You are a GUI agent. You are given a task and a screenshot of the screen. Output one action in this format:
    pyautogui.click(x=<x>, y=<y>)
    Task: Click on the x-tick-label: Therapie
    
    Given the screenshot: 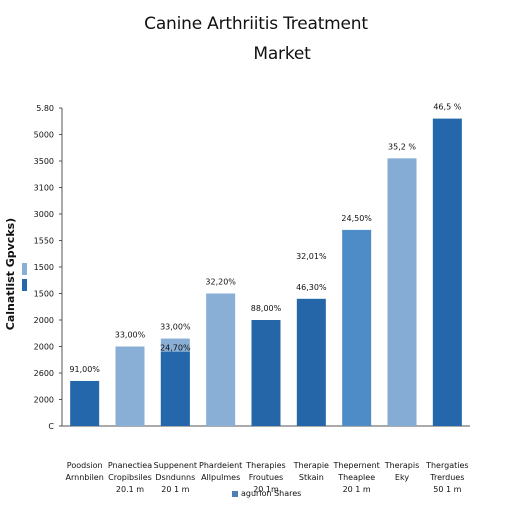 What is the action you would take?
    pyautogui.click(x=311, y=465)
    